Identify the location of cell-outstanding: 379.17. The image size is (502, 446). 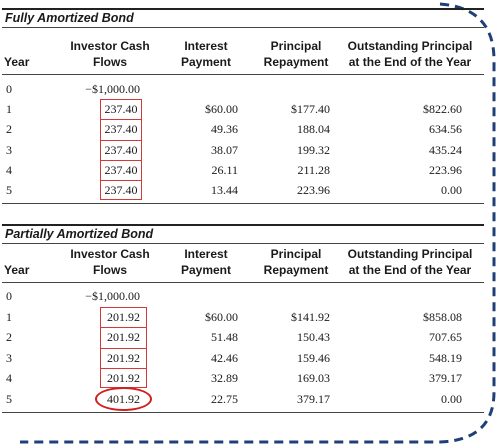
(445, 378).